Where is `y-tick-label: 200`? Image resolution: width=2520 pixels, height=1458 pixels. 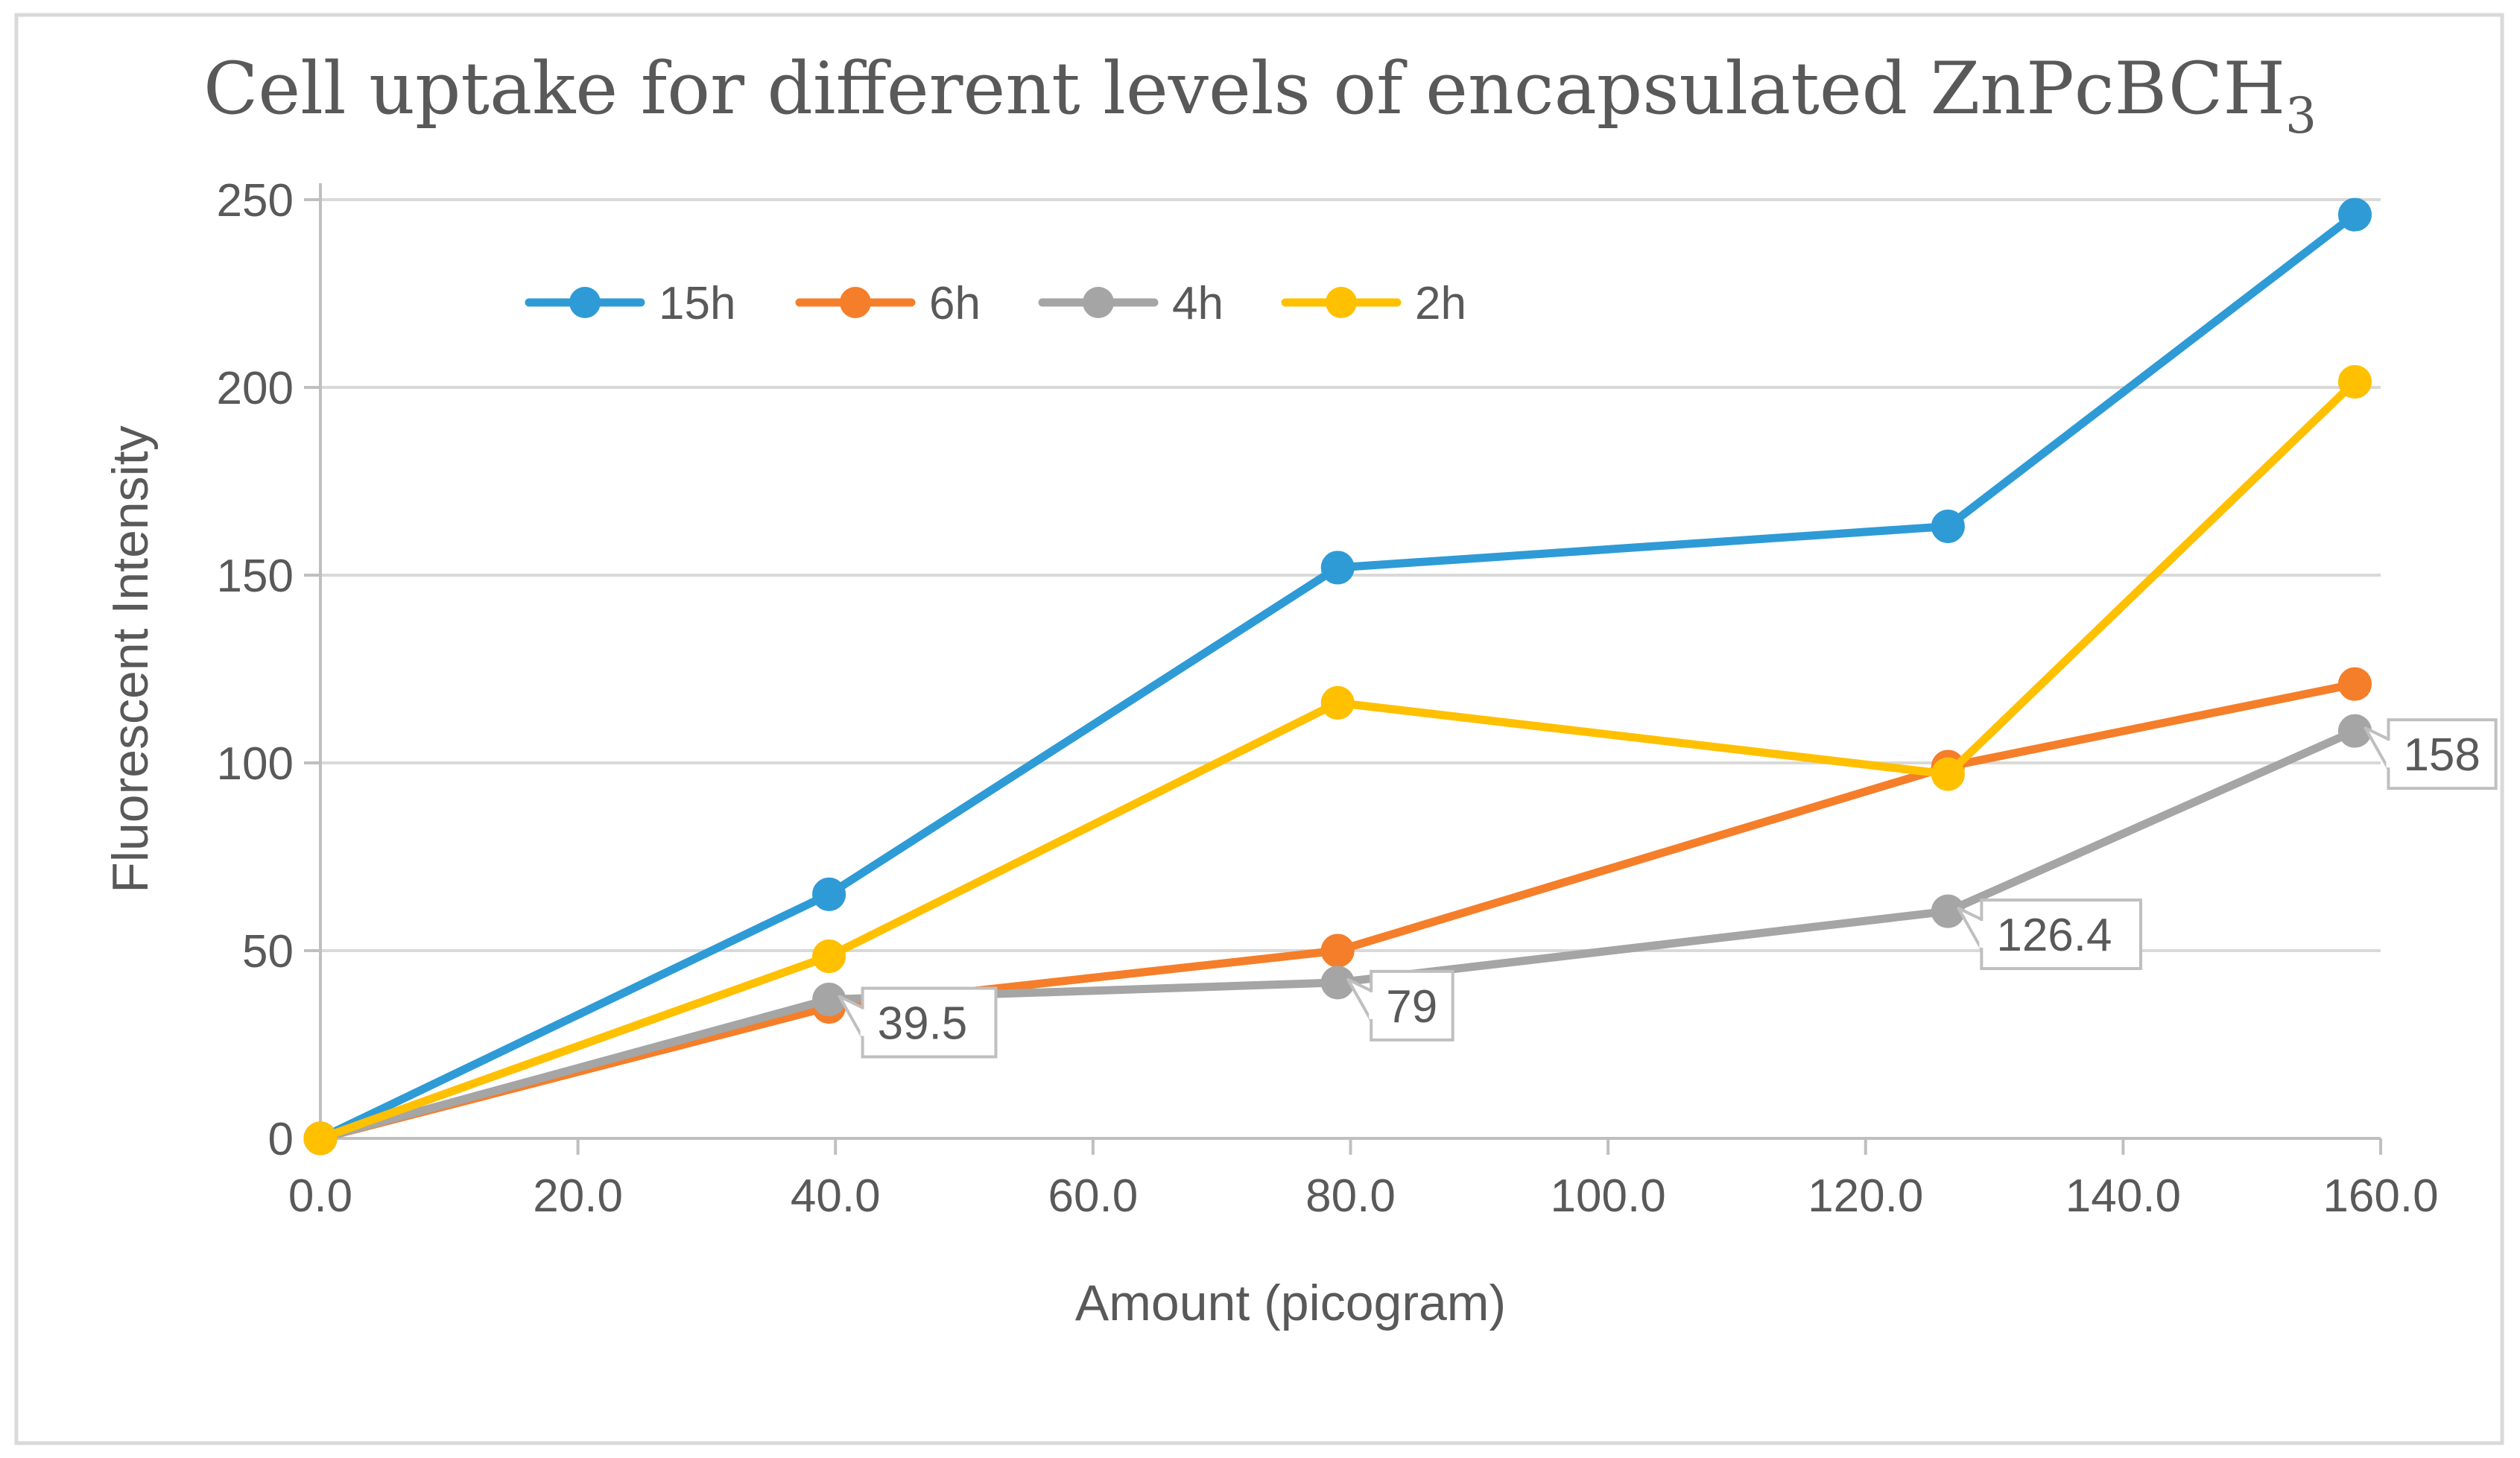 y-tick-label: 200 is located at coordinates (255, 388).